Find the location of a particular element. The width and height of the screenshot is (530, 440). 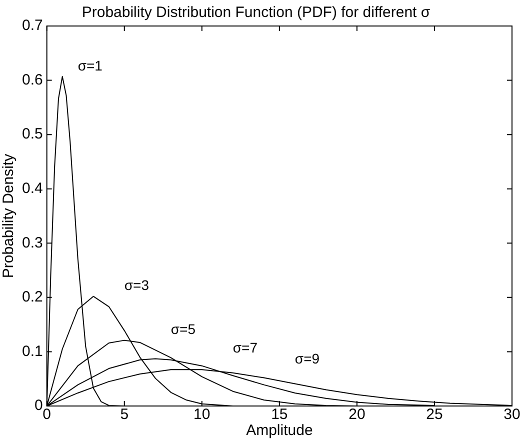

x-tick-label: 20 is located at coordinates (357, 415).